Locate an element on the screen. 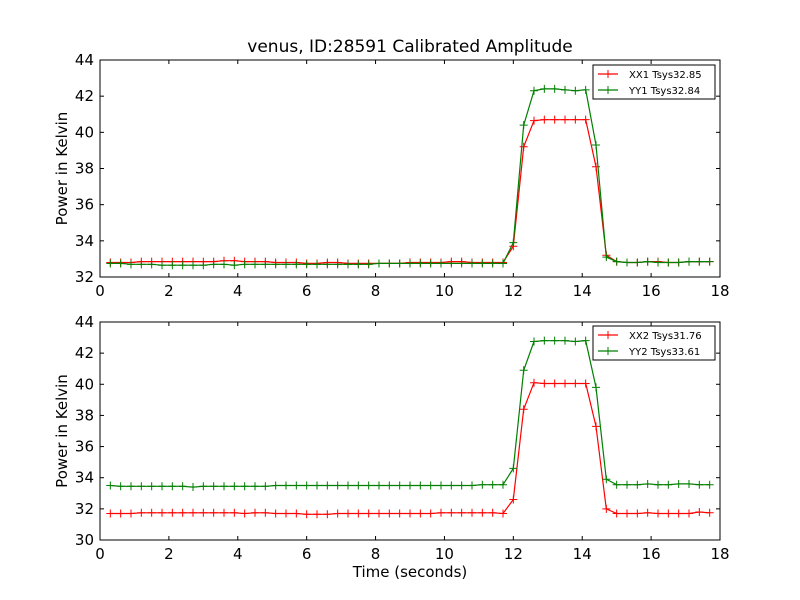  x-tick-label: 0 is located at coordinates (100, 291).